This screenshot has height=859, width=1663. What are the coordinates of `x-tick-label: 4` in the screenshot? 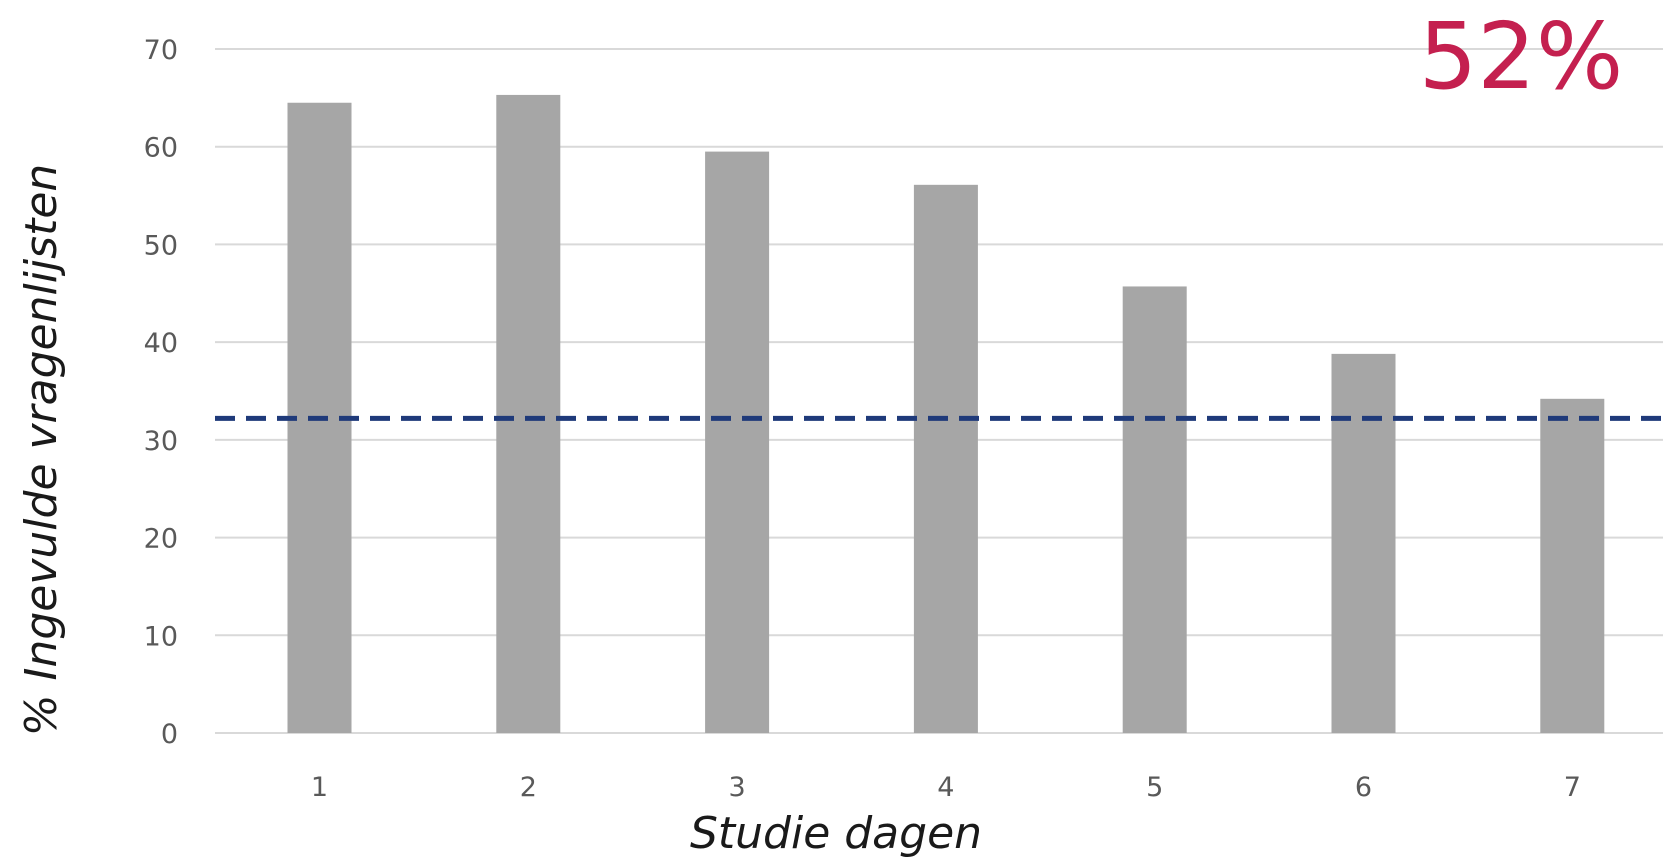 It's located at (945, 787).